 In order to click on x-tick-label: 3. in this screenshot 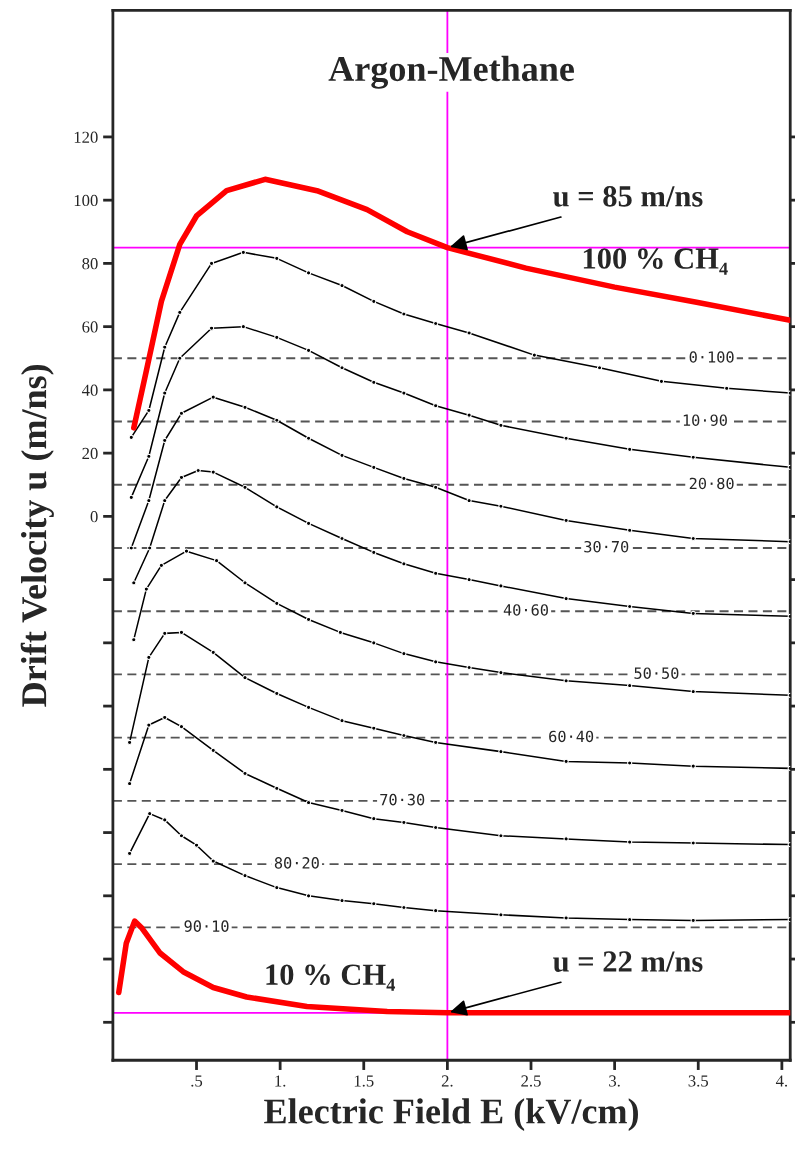, I will do `click(614, 1081)`.